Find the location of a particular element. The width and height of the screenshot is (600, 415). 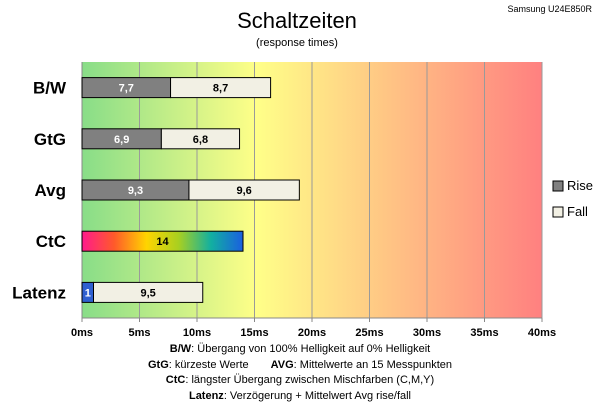

x-tick-label: 25ms is located at coordinates (369, 333).